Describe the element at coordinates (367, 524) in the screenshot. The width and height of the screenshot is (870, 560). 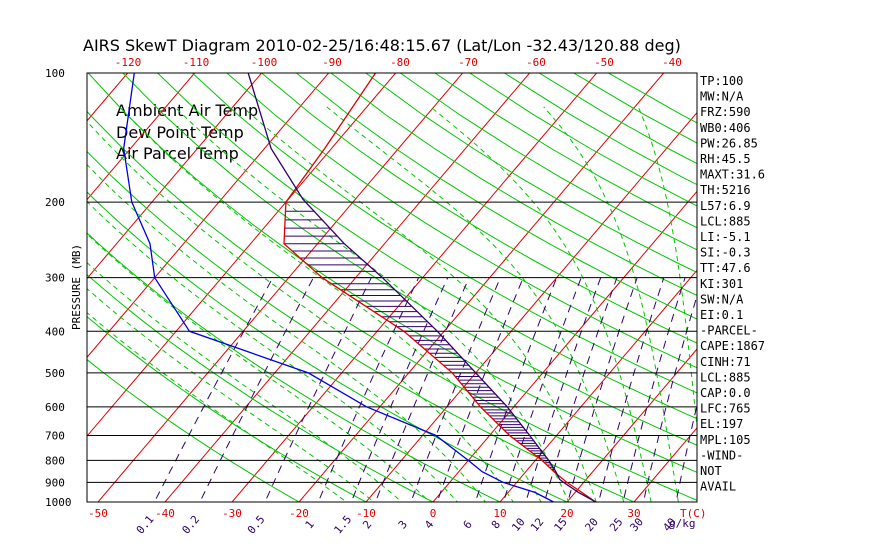
I see `mixing-ratio-tick-label: 2` at that location.